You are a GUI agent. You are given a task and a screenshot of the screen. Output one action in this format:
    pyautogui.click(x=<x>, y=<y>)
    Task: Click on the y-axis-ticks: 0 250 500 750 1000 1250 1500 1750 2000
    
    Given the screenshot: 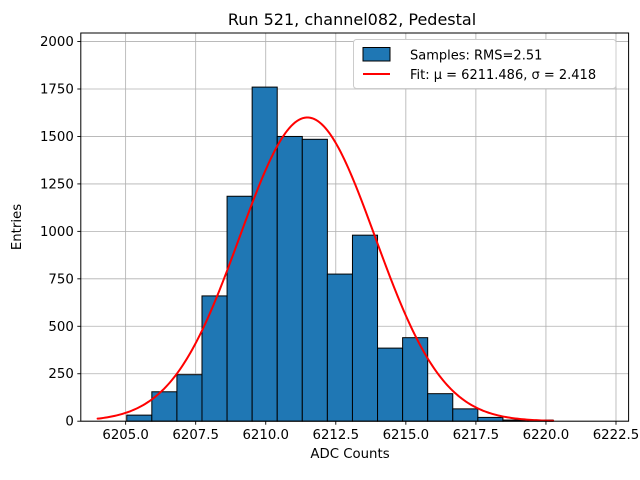 What is the action you would take?
    pyautogui.click(x=60, y=232)
    